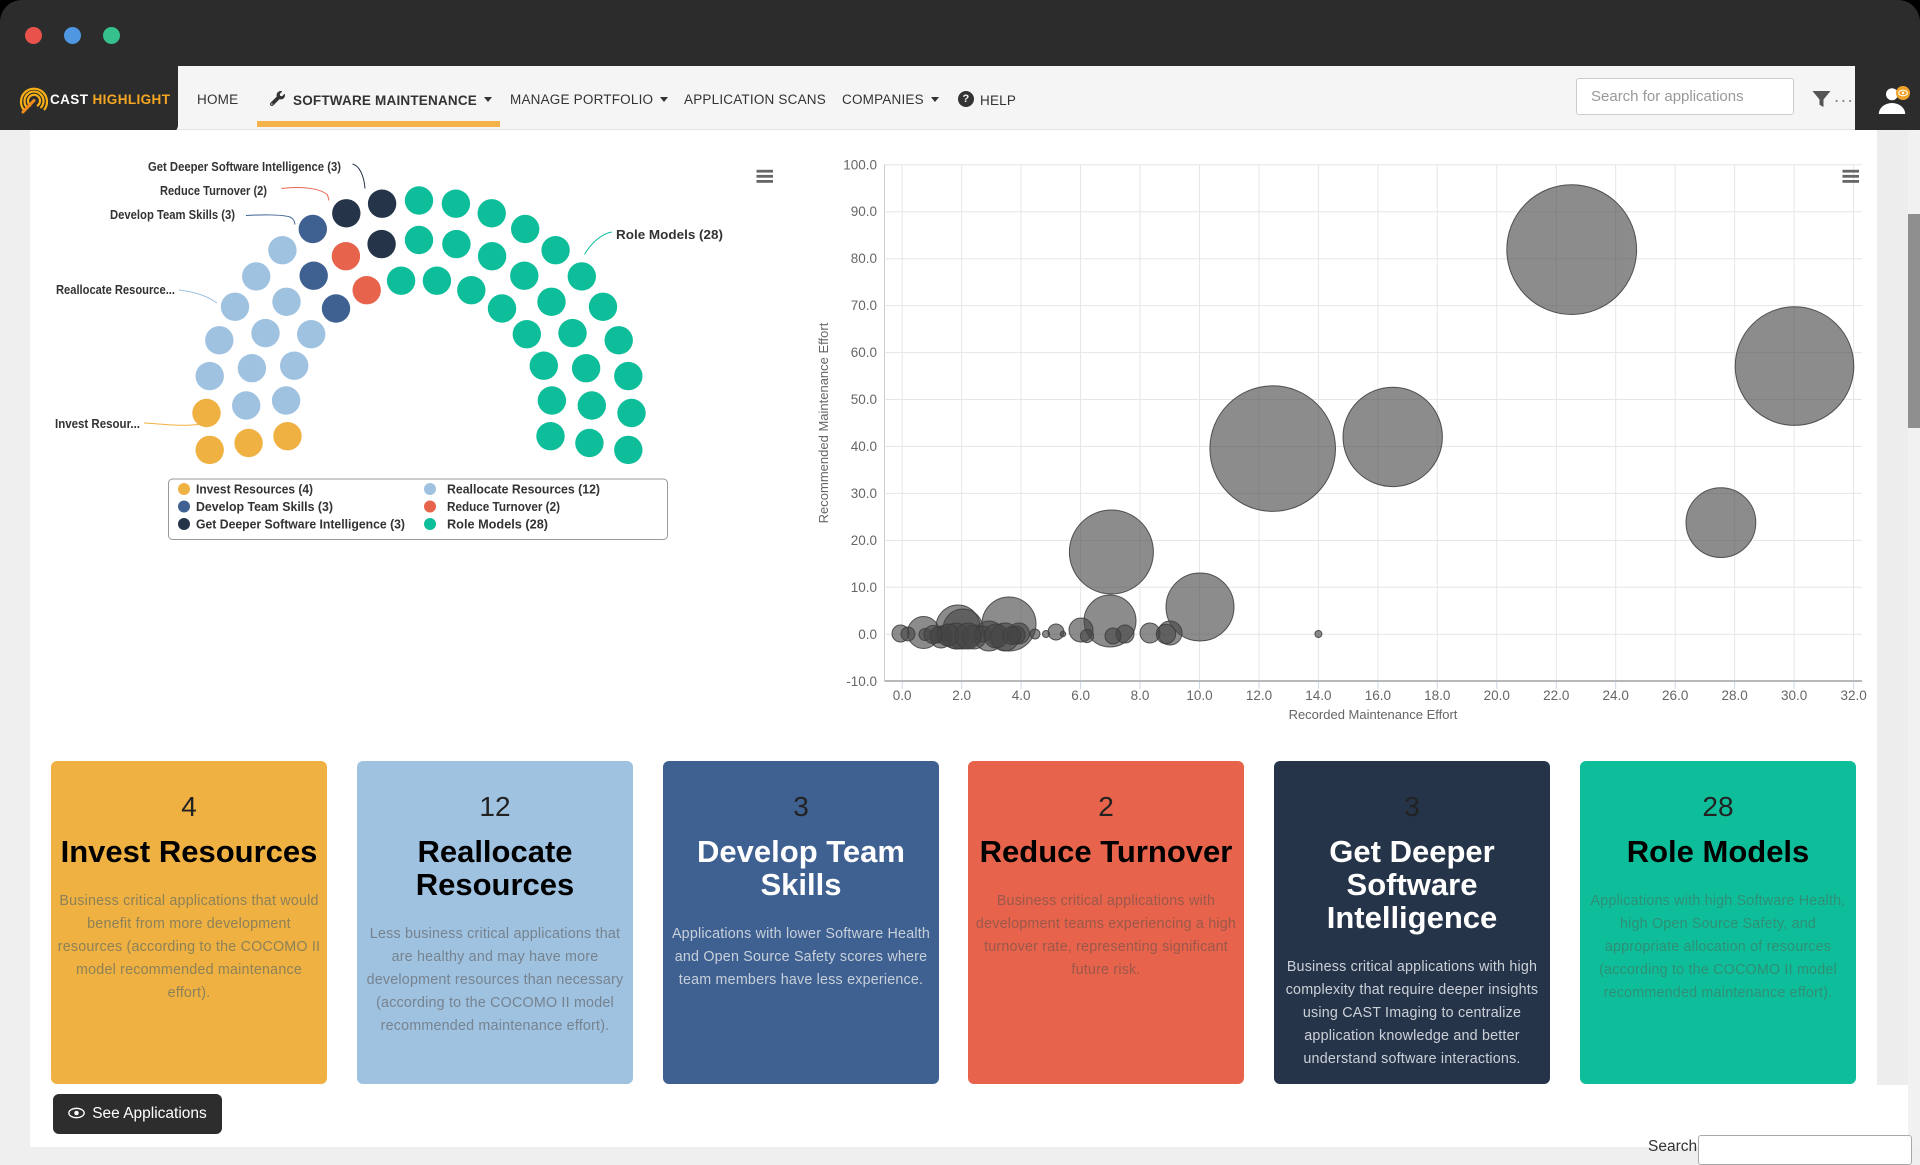 The height and width of the screenshot is (1165, 1920). What do you see at coordinates (1318, 695) in the screenshot?
I see `svg-text: 14.0` at bounding box center [1318, 695].